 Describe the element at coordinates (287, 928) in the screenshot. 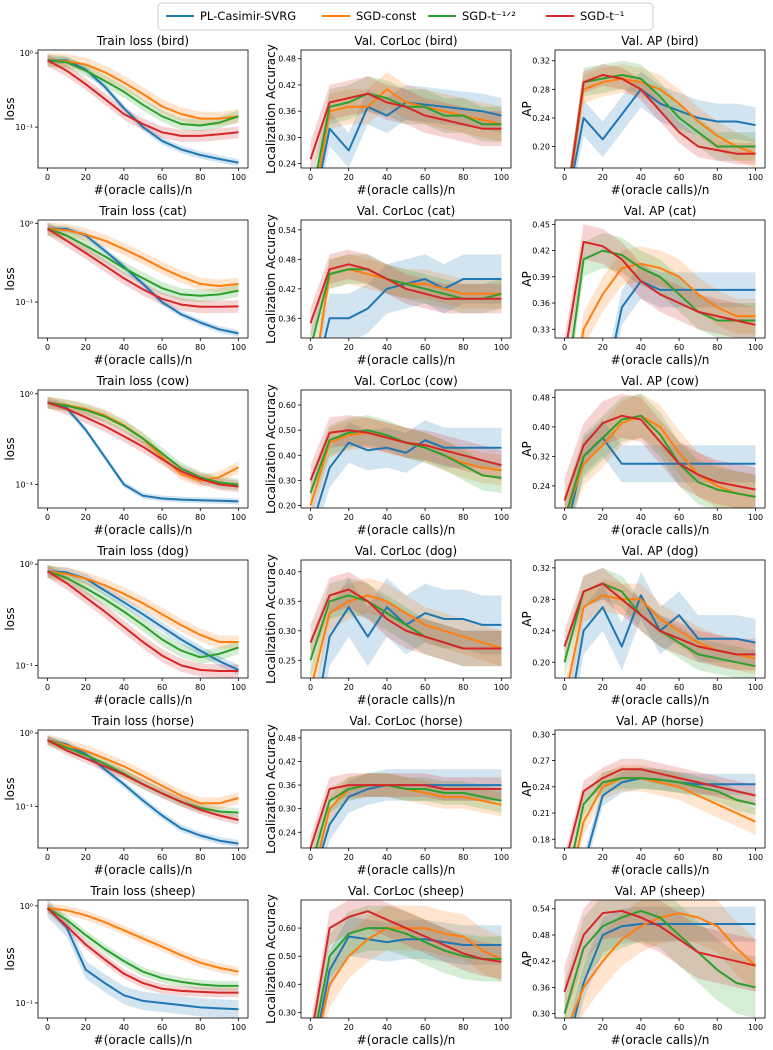

I see `y-tick-label: 0.60` at that location.